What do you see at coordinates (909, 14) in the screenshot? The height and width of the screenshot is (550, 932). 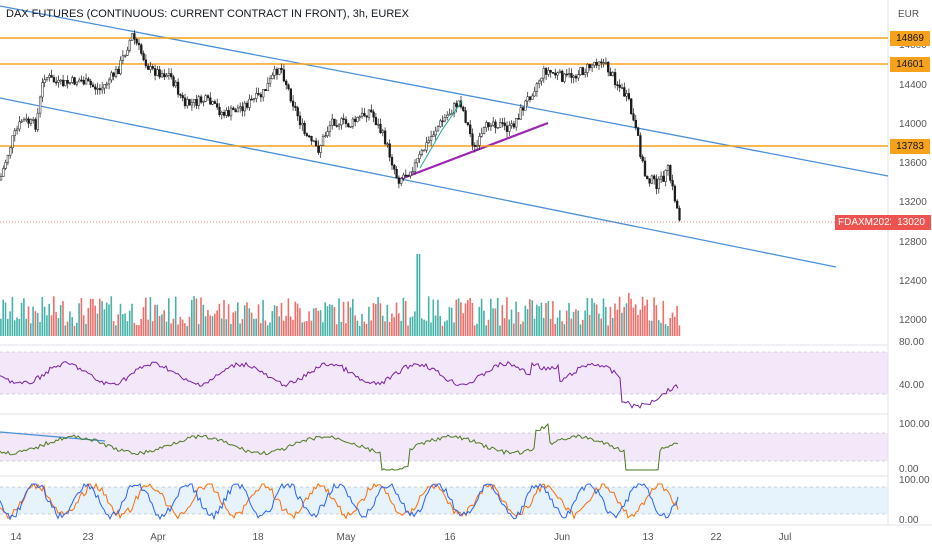 I see `currency-label: EUR` at bounding box center [909, 14].